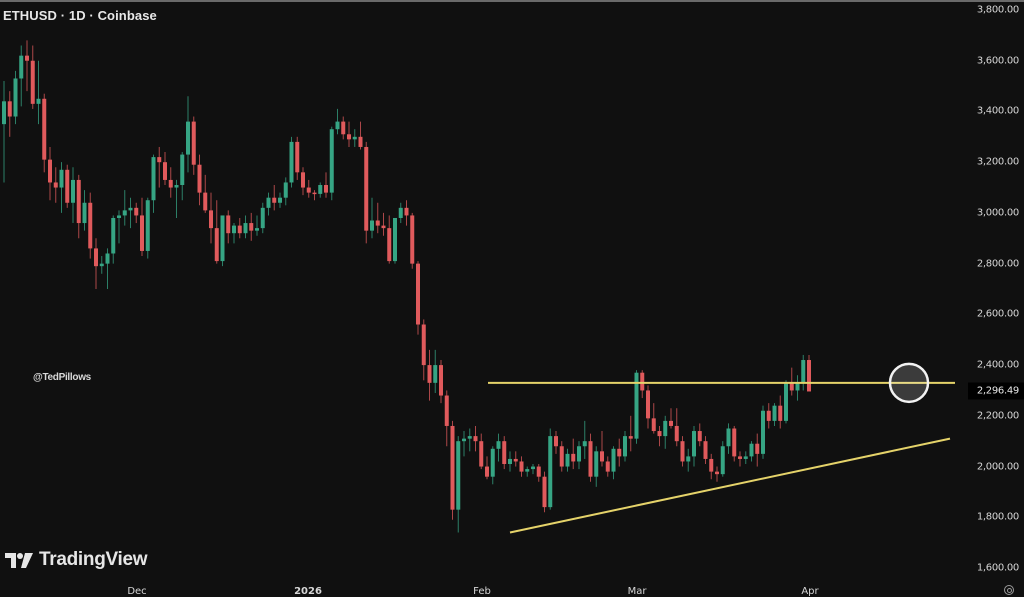  What do you see at coordinates (997, 264) in the screenshot?
I see `price-axis-label: 2,800.00` at bounding box center [997, 264].